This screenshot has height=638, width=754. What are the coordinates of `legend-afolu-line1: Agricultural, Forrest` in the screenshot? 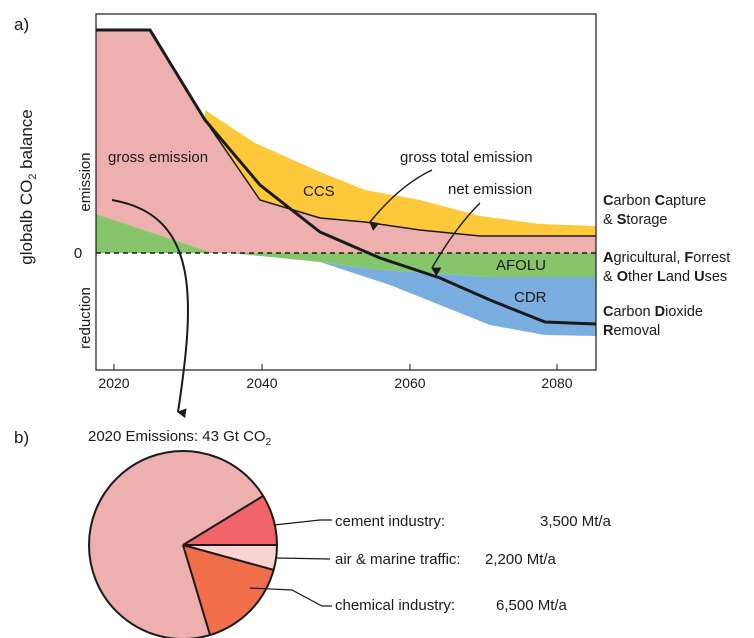 It's located at (666, 258).